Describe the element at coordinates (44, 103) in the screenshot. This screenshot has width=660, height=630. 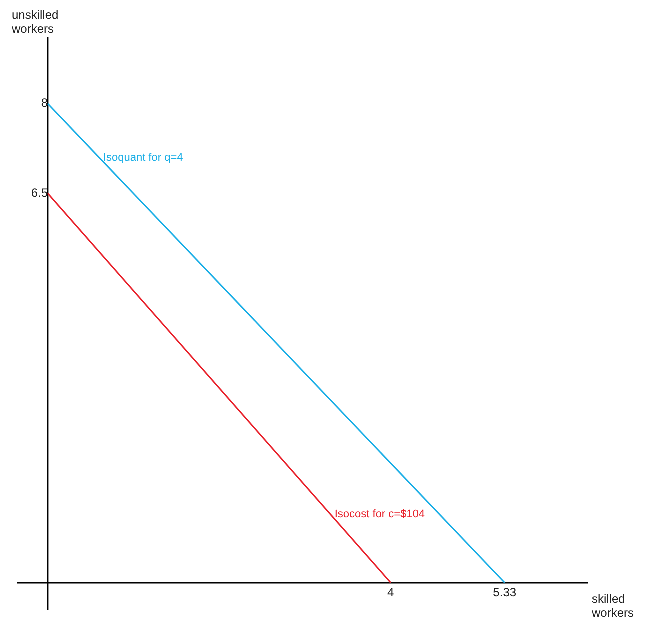
I see `y-tick-label: 8` at that location.